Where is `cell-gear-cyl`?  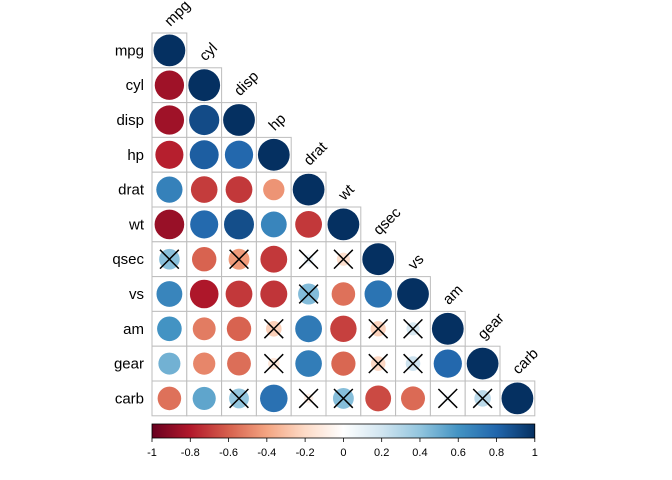 cell-gear-cyl is located at coordinates (204, 363).